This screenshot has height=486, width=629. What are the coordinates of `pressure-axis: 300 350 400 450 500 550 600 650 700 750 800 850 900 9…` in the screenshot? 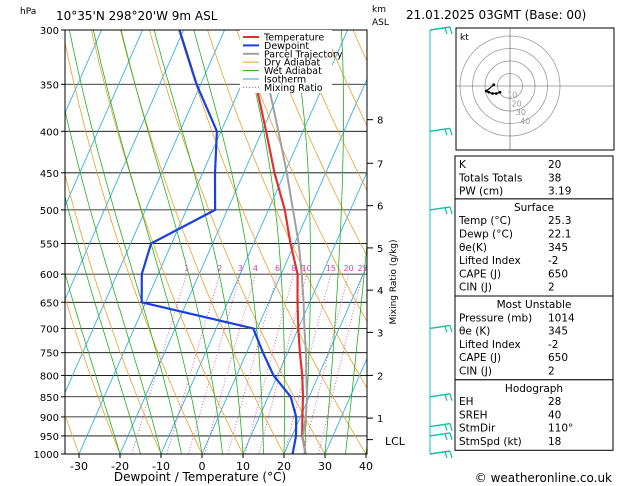 It's located at (49, 243).